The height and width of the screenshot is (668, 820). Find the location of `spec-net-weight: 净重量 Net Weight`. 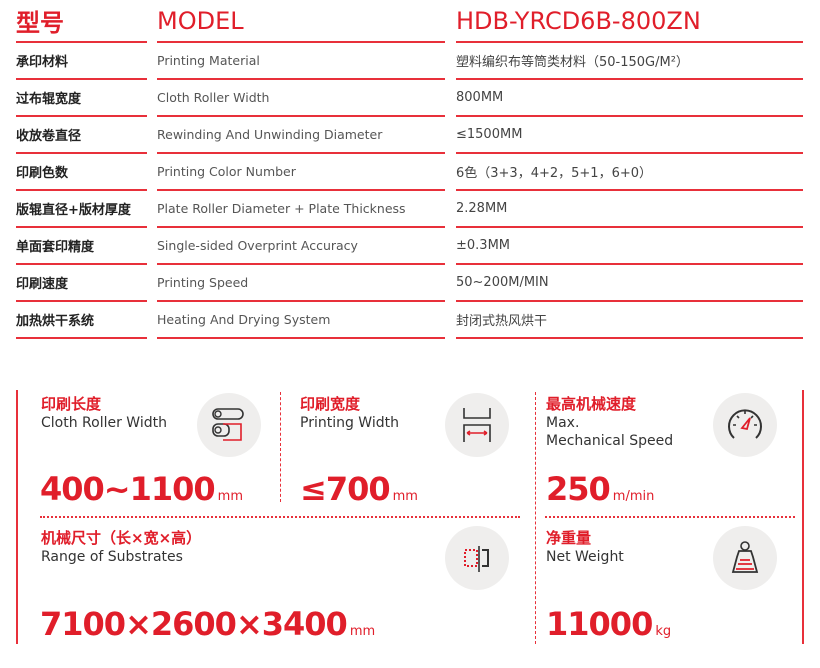

spec-net-weight: 净重量 Net Weight is located at coordinates (585, 546).